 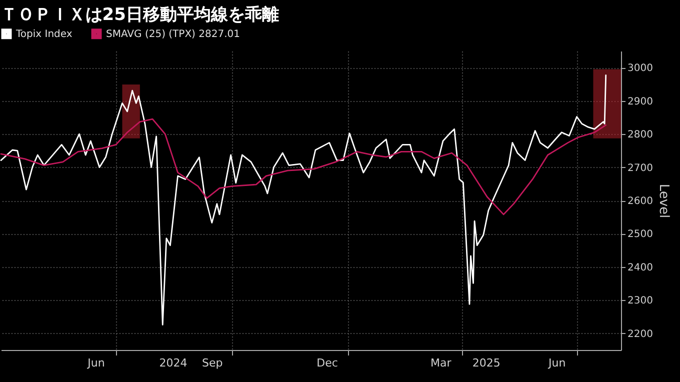 I want to click on y-tick-label: 3000, so click(x=640, y=68).